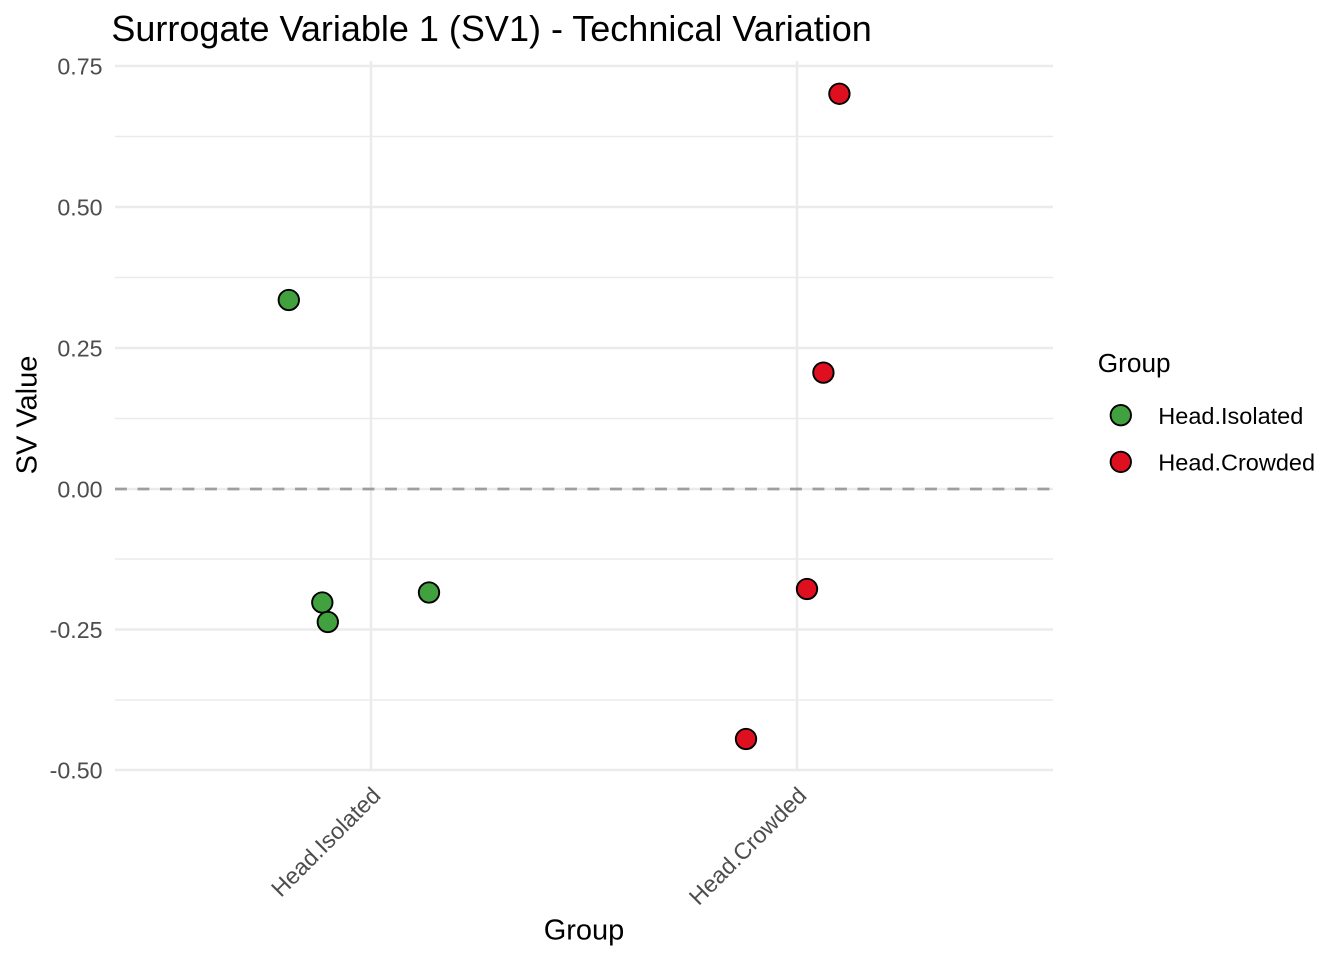  What do you see at coordinates (76, 771) in the screenshot?
I see `svg-text: -0.50` at bounding box center [76, 771].